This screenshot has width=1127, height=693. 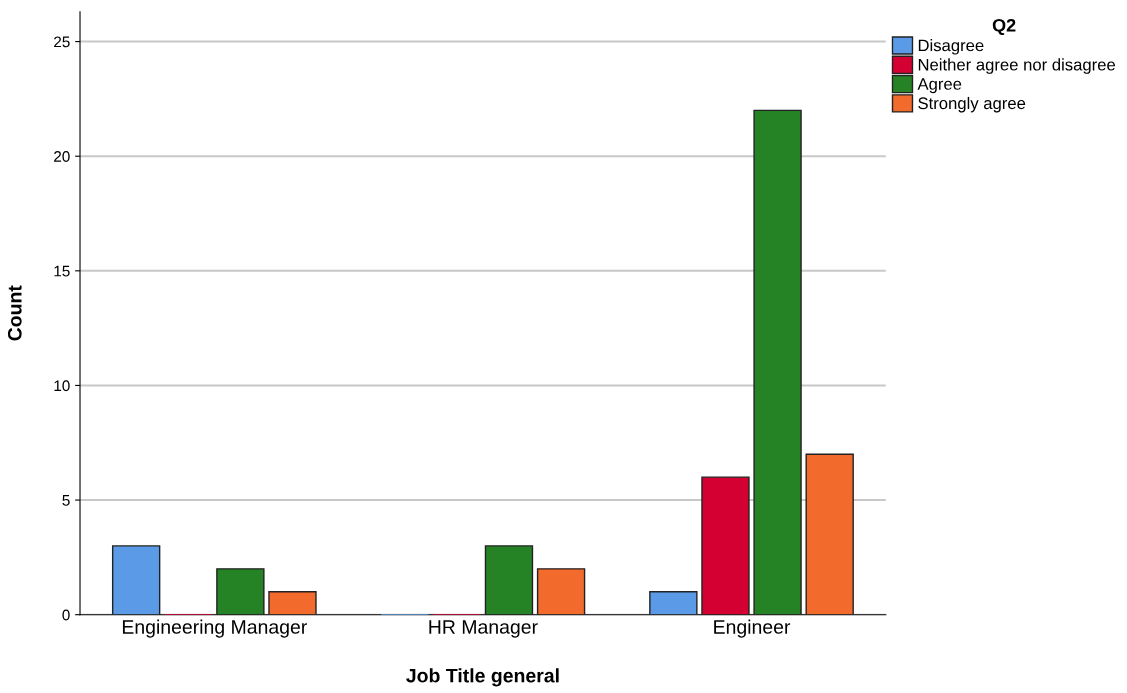 I want to click on legend-title: Q2, so click(x=1004, y=27).